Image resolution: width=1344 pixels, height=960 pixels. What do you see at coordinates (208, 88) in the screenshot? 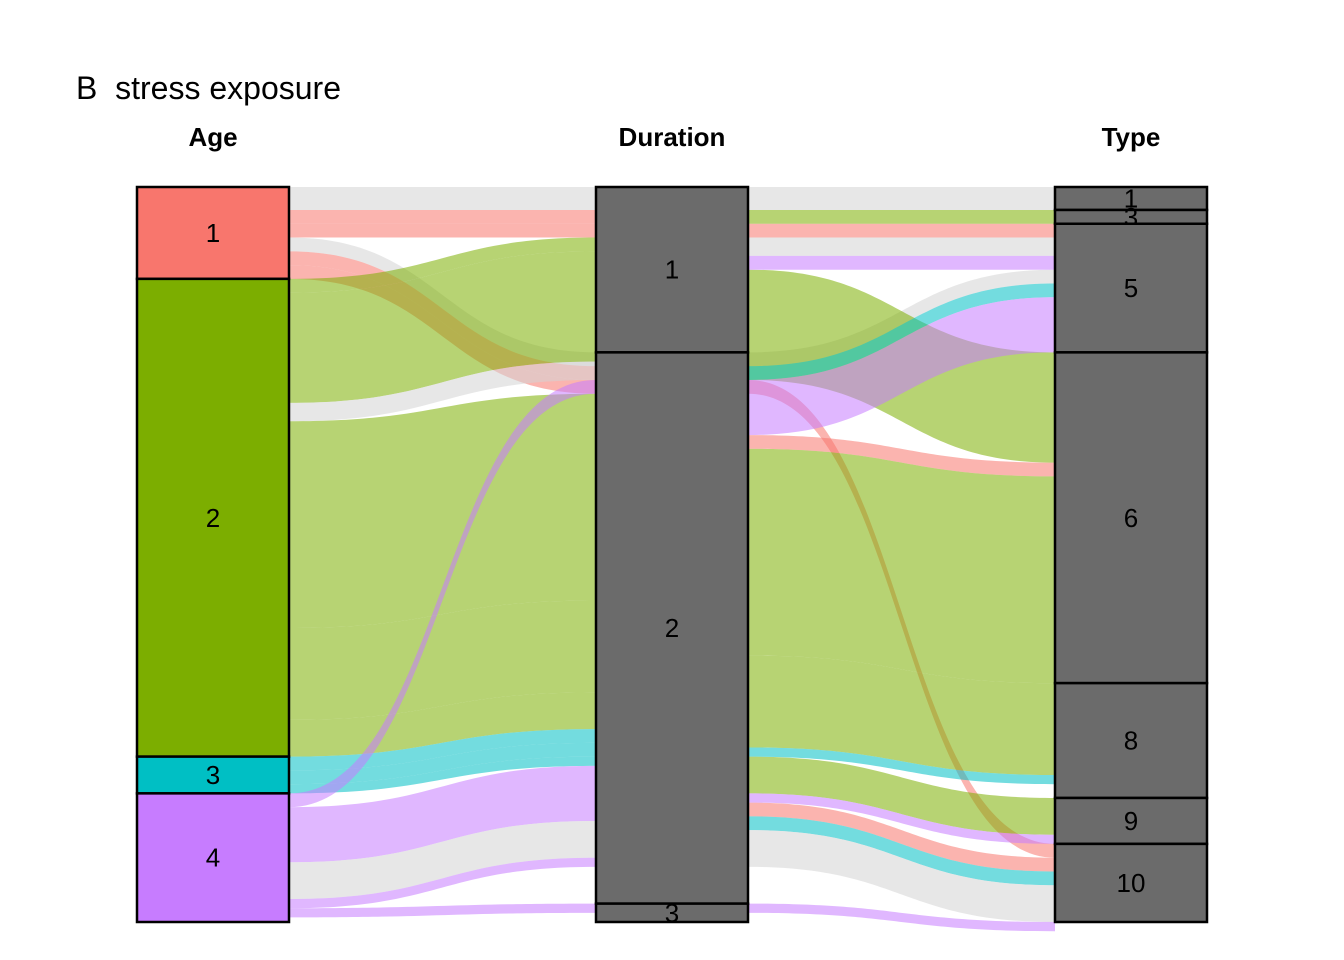
I see `chart-title: B stress exposure` at bounding box center [208, 88].